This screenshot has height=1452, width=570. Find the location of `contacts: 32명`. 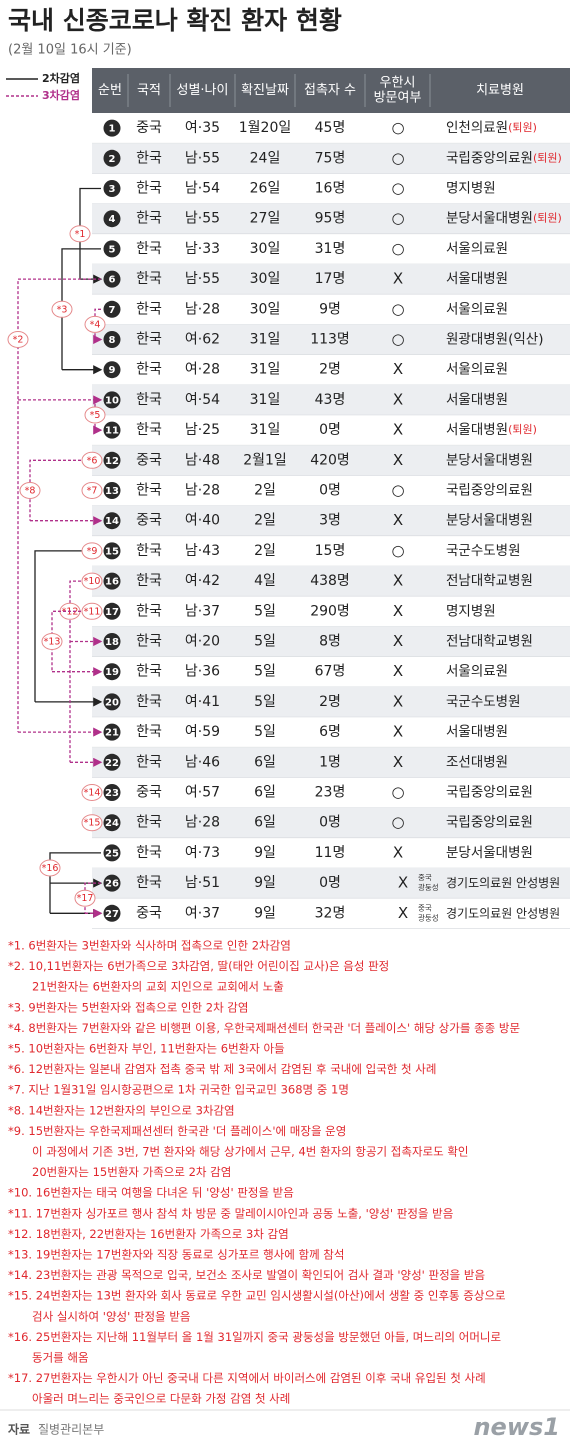

contacts: 32명 is located at coordinates (330, 913).